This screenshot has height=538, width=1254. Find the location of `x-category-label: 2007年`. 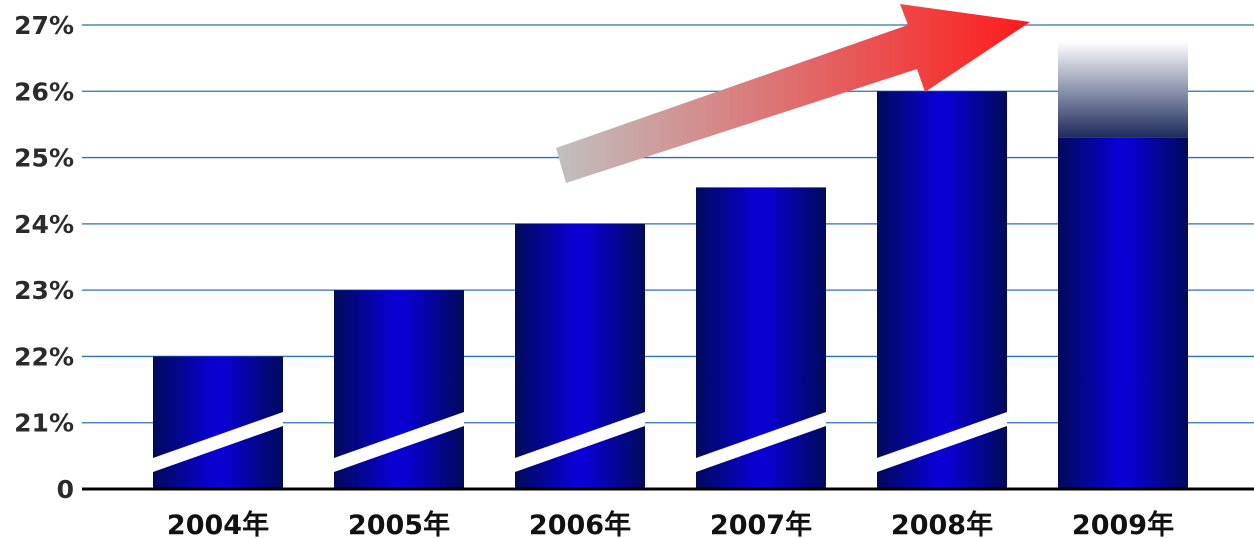

x-category-label: 2007年 is located at coordinates (761, 523).